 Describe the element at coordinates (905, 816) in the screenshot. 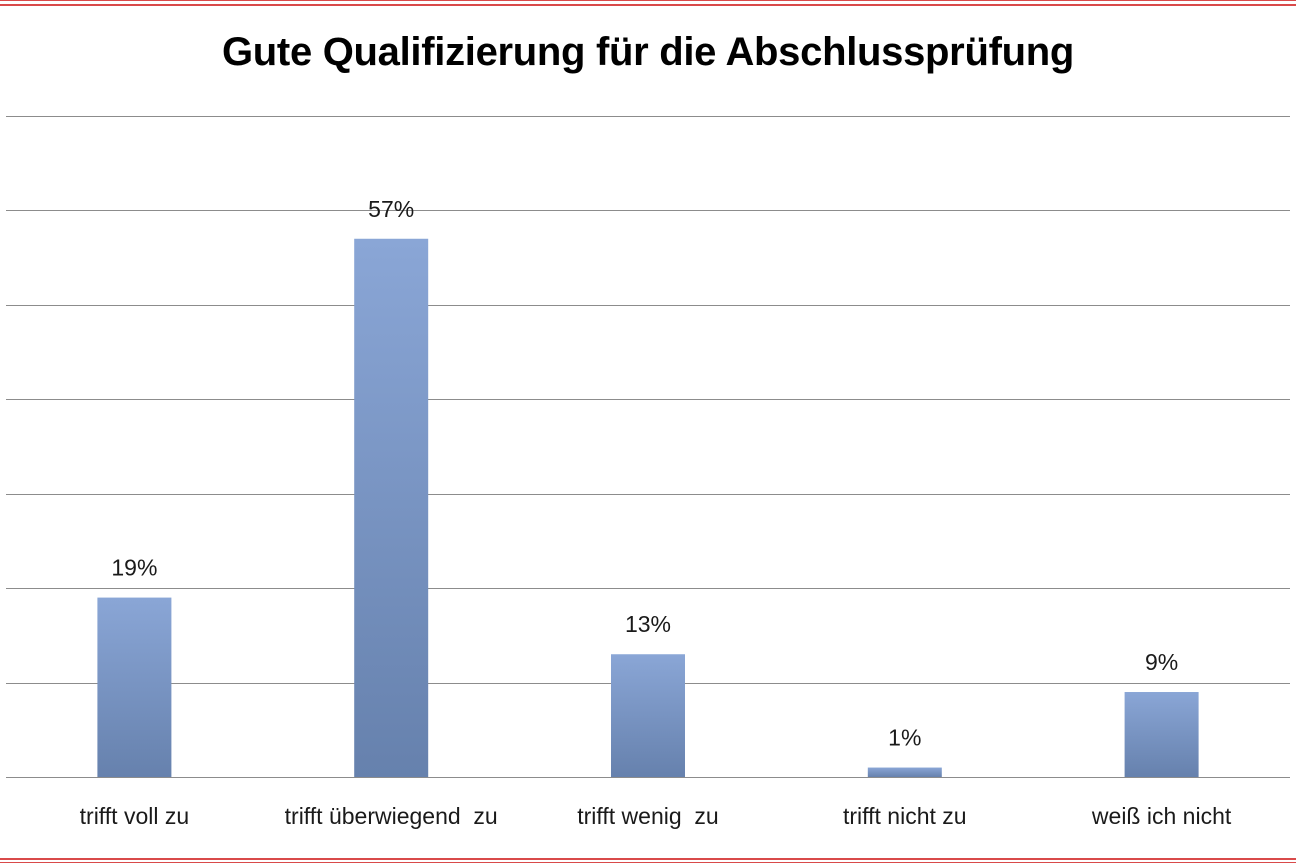

I see `category-label-4: trifft nicht zu` at that location.